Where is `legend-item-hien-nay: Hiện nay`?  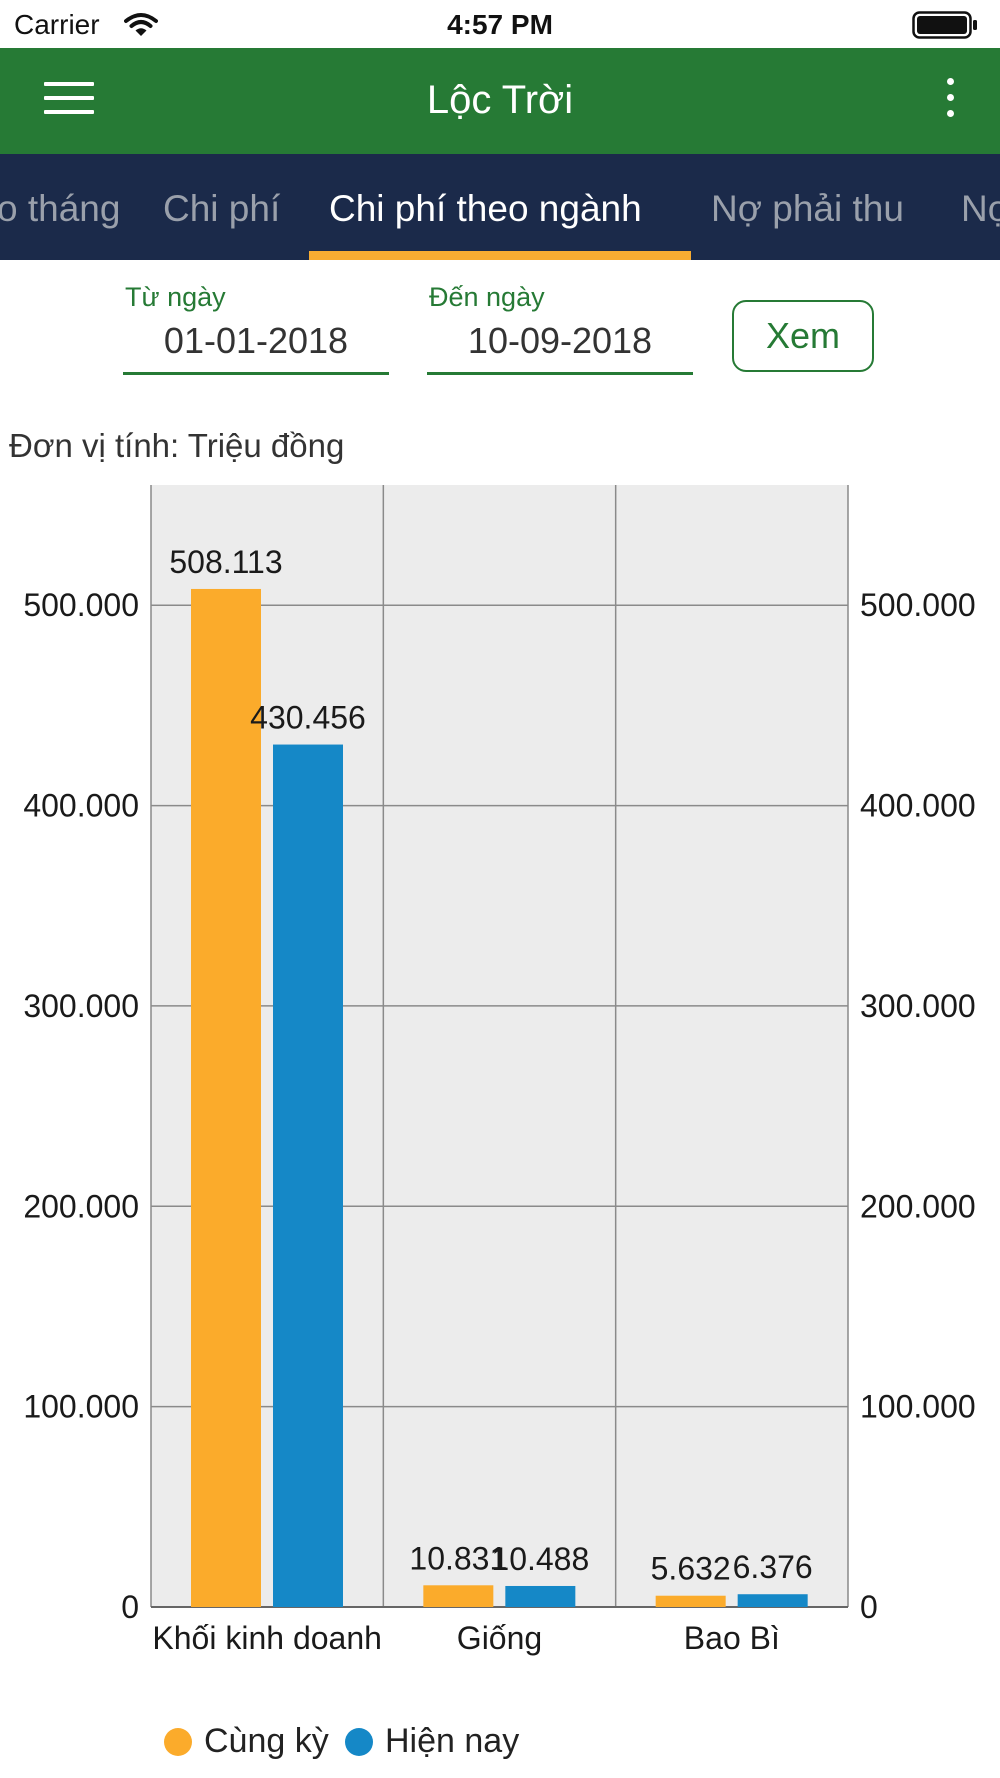
legend-item-hien-nay: Hiện nay is located at coordinates (432, 1741).